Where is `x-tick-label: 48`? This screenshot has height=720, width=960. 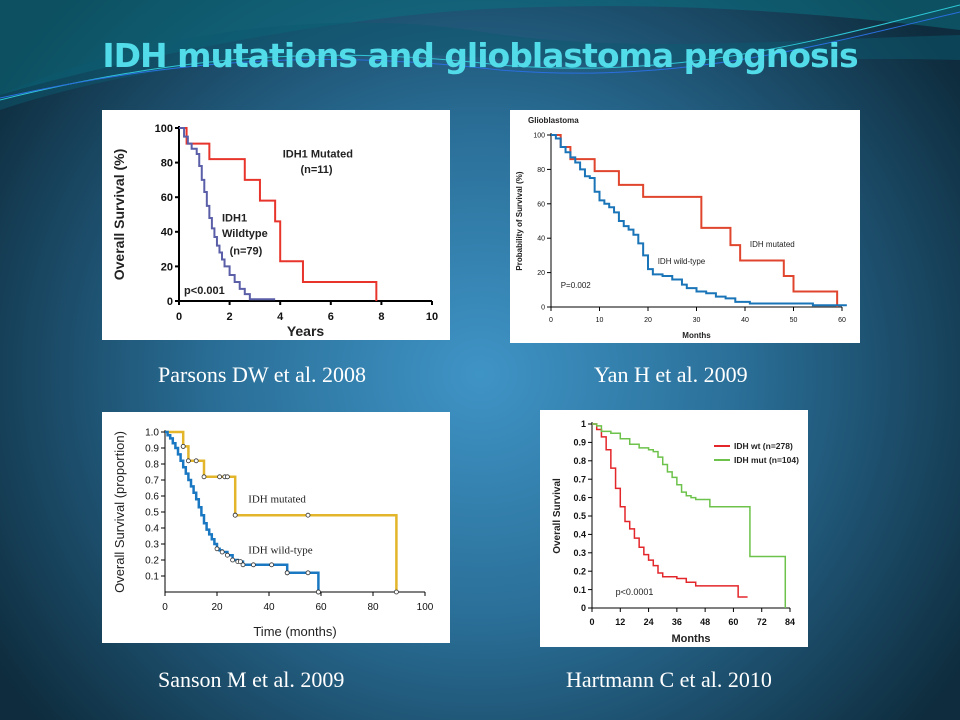 x-tick-label: 48 is located at coordinates (705, 622).